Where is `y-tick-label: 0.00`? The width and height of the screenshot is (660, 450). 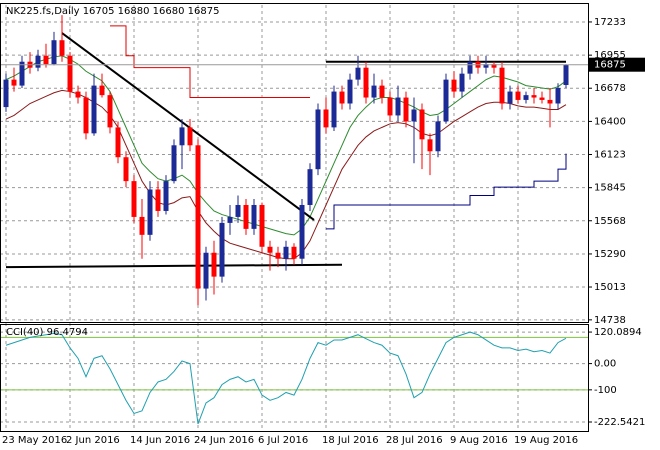 y-tick-label: 0.00 is located at coordinates (605, 364).